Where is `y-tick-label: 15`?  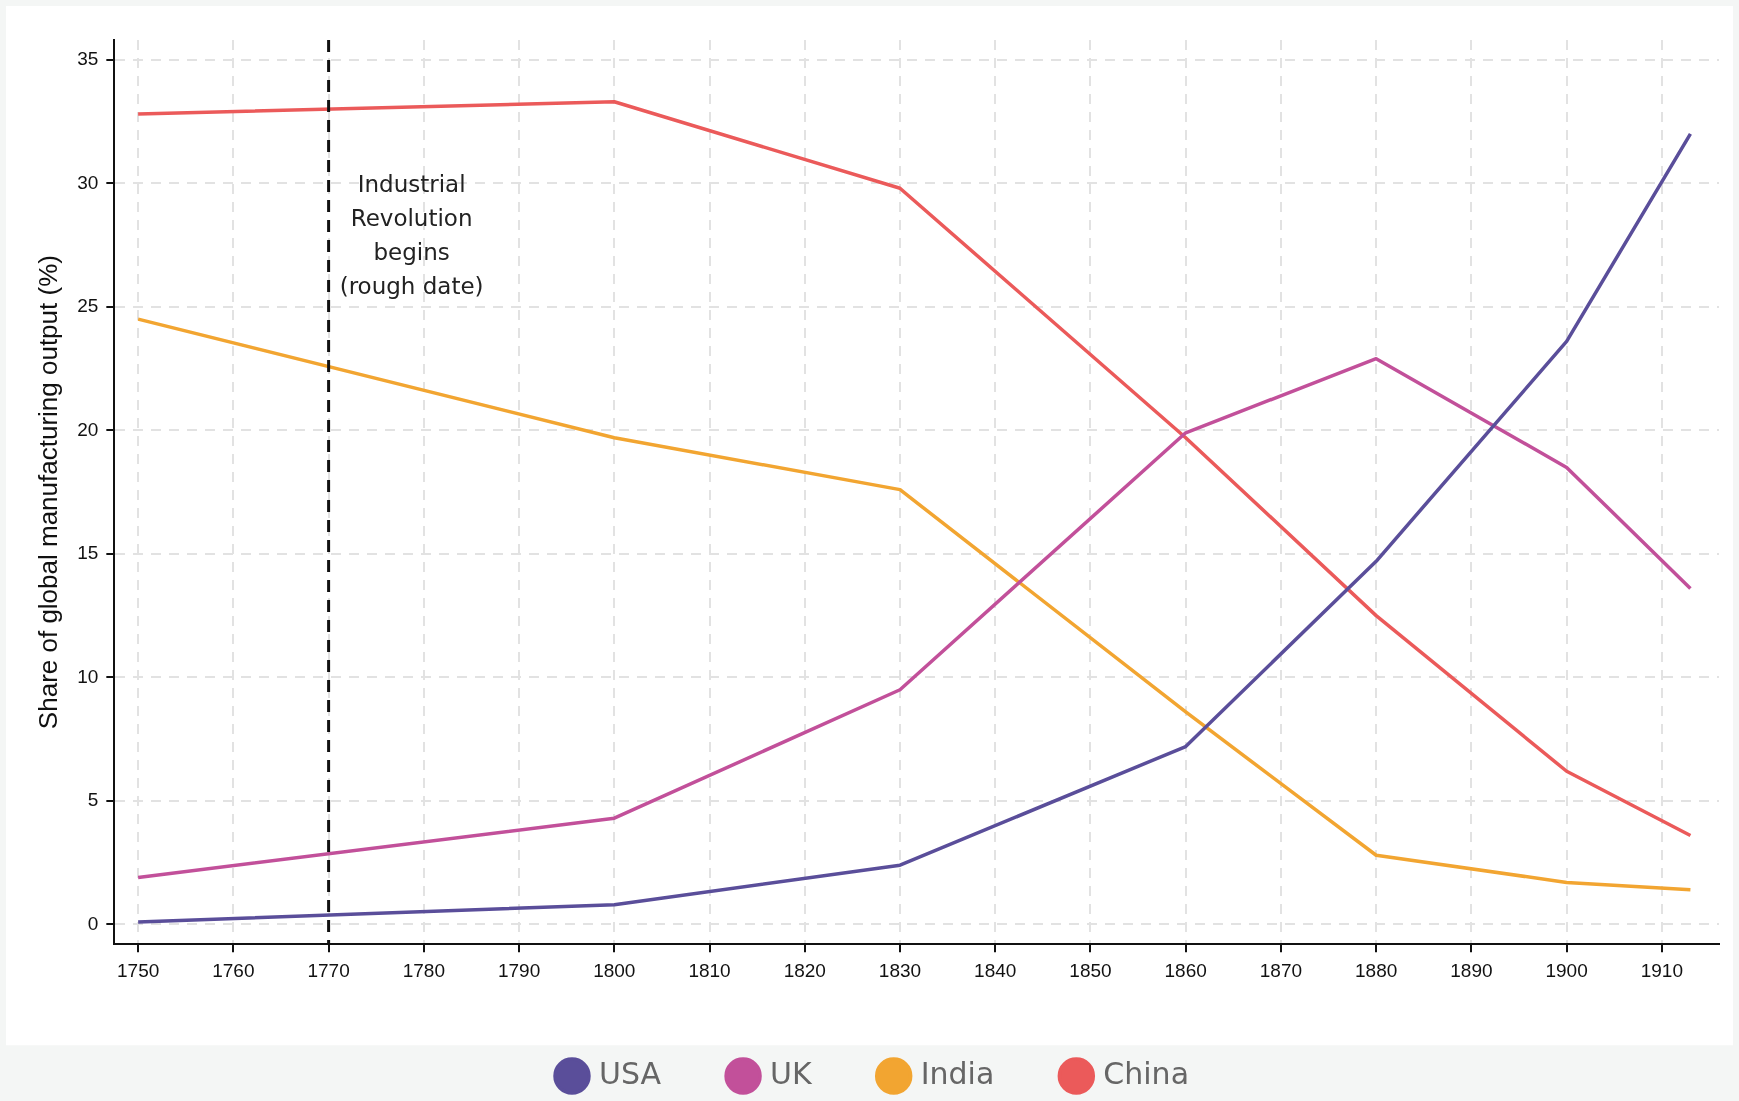
y-tick-label: 15 is located at coordinates (88, 553).